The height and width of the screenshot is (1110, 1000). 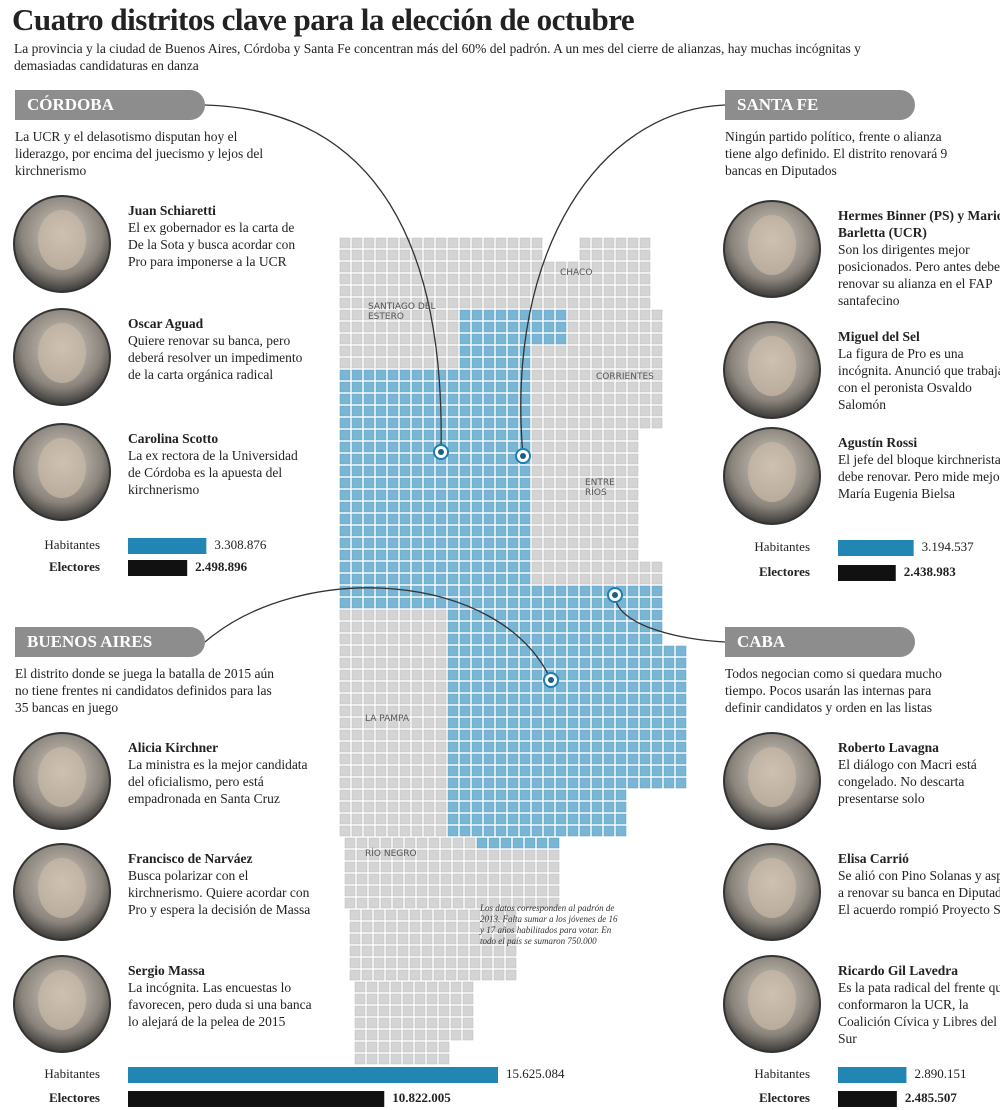 I want to click on person-name: Roberto Lavagna, so click(x=888, y=747).